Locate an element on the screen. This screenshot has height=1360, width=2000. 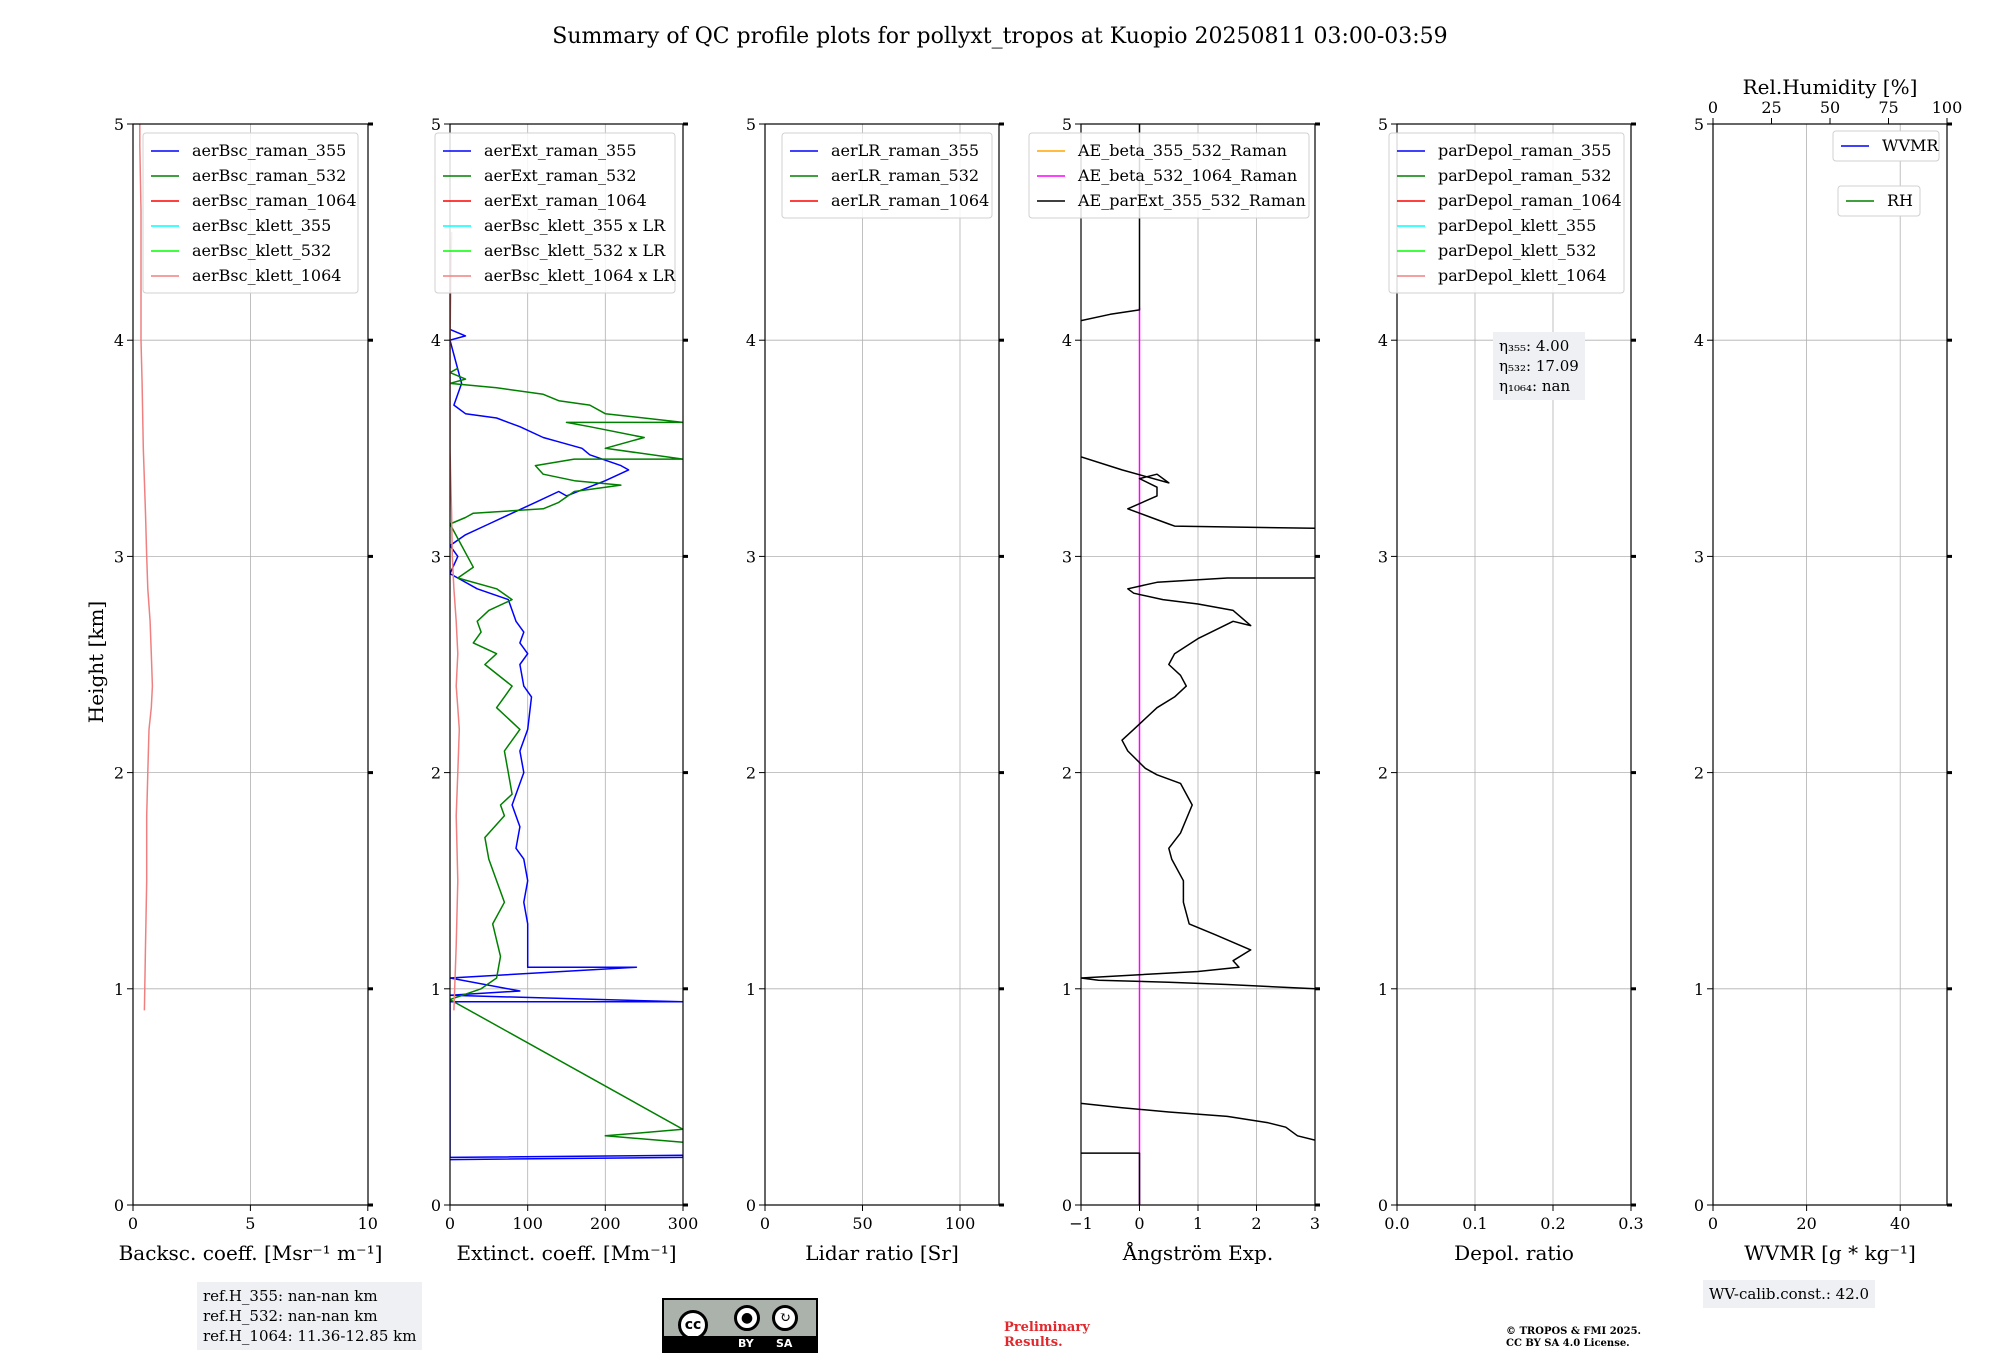
x-tick-label: 0.2 is located at coordinates (1552, 1223).